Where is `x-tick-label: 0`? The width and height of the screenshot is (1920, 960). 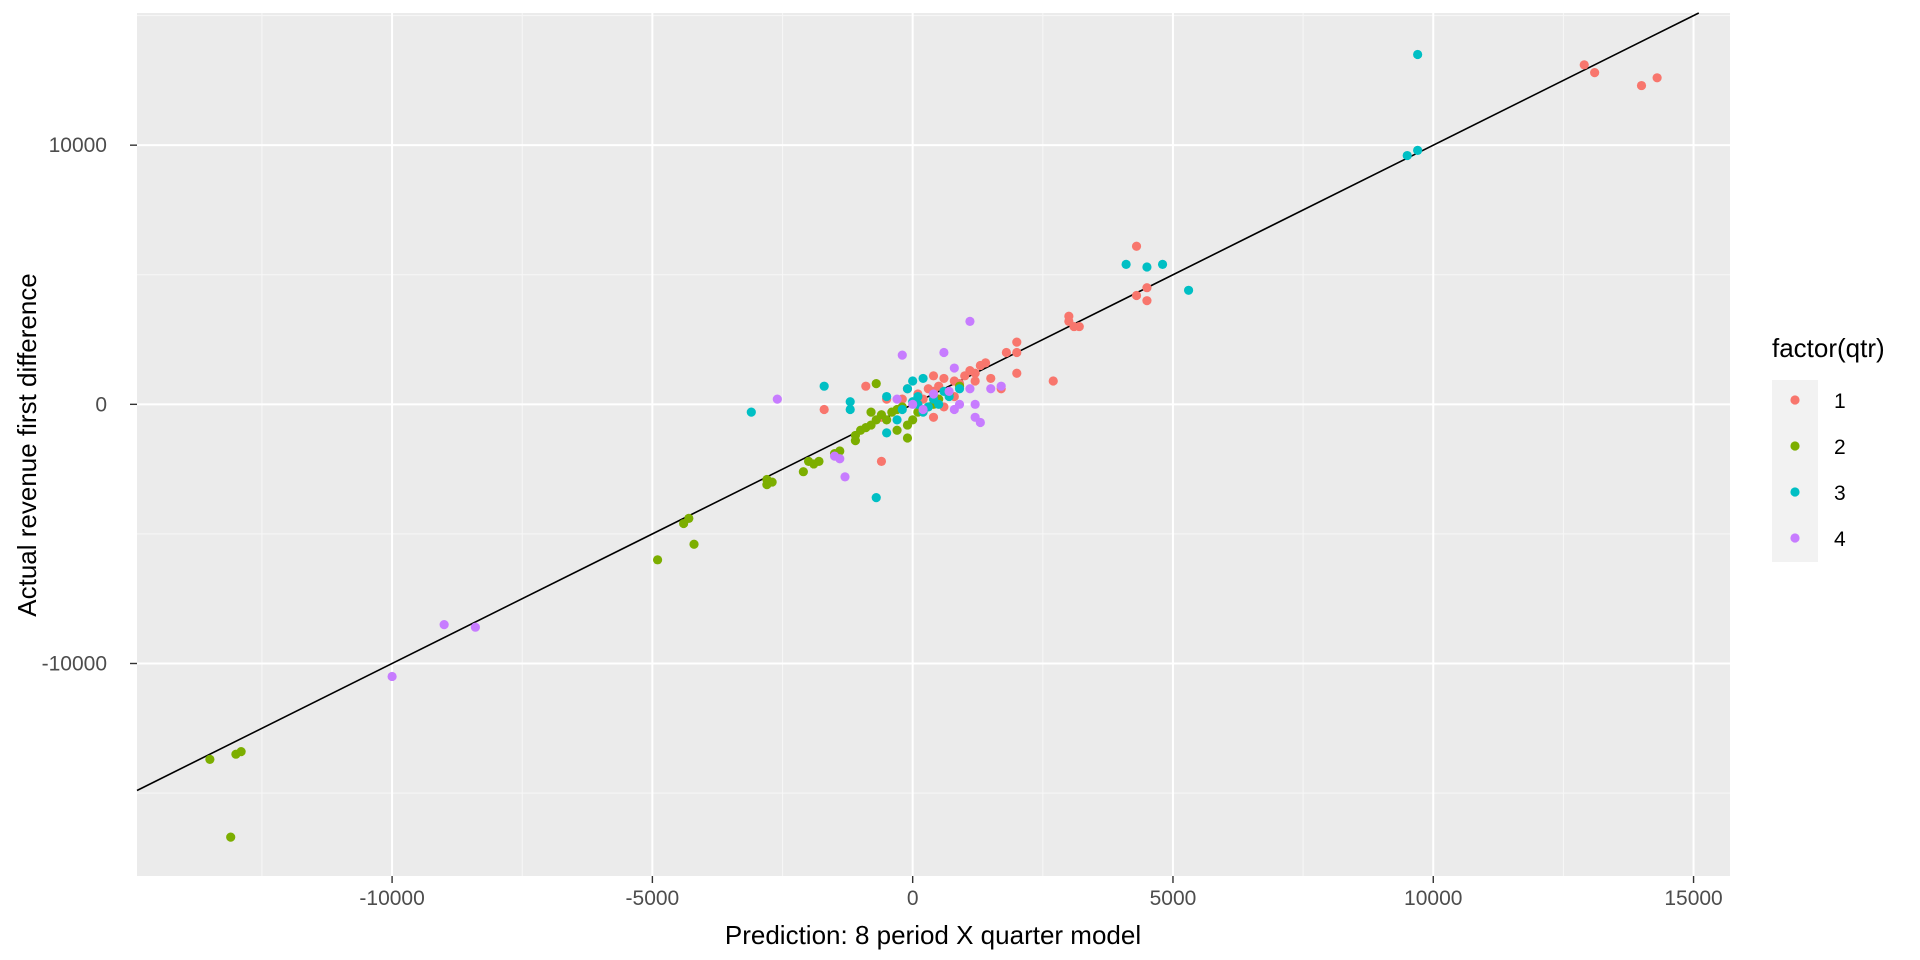 x-tick-label: 0 is located at coordinates (913, 898).